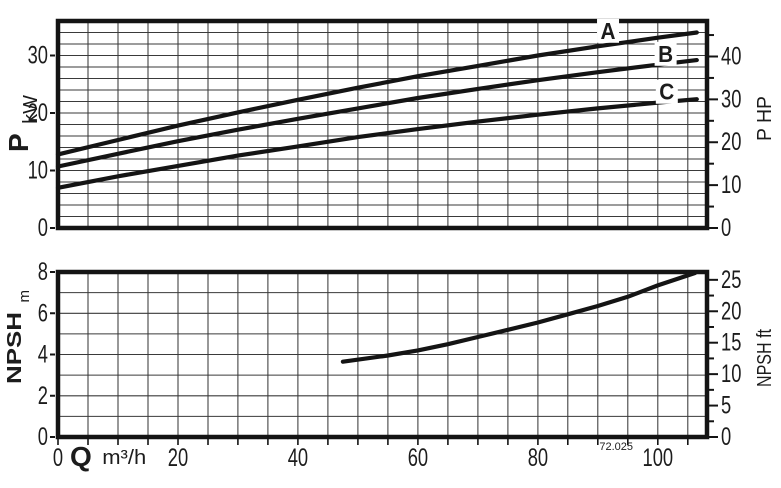 The image size is (781, 488). Describe the element at coordinates (765, 118) in the screenshot. I see `power-right-axis-label: P HP` at that location.